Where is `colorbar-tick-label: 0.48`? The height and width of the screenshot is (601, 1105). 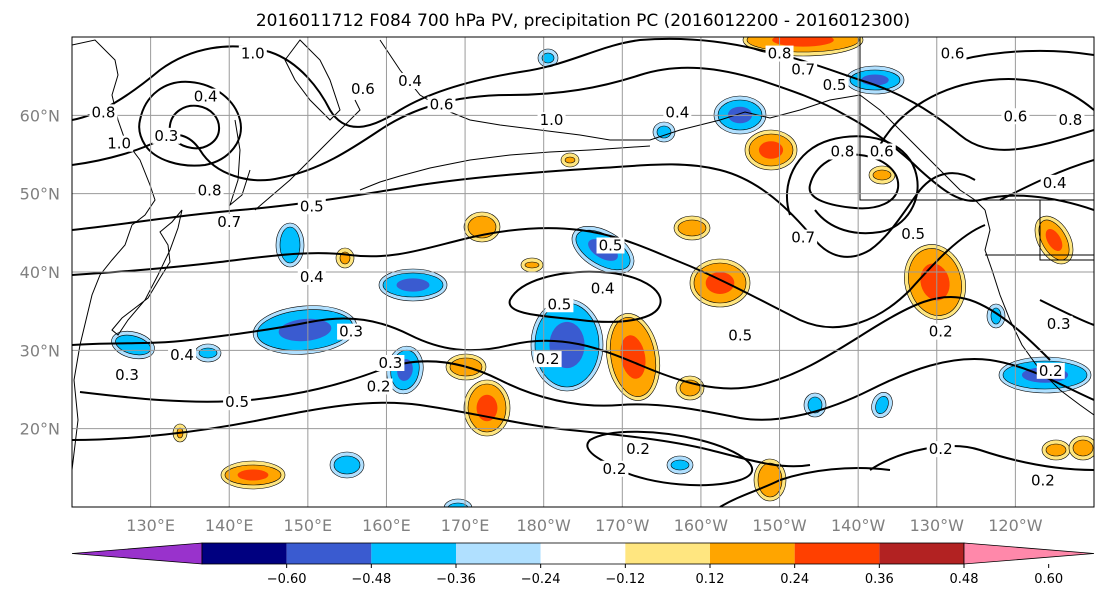
colorbar-tick-label: 0.48 is located at coordinates (964, 579).